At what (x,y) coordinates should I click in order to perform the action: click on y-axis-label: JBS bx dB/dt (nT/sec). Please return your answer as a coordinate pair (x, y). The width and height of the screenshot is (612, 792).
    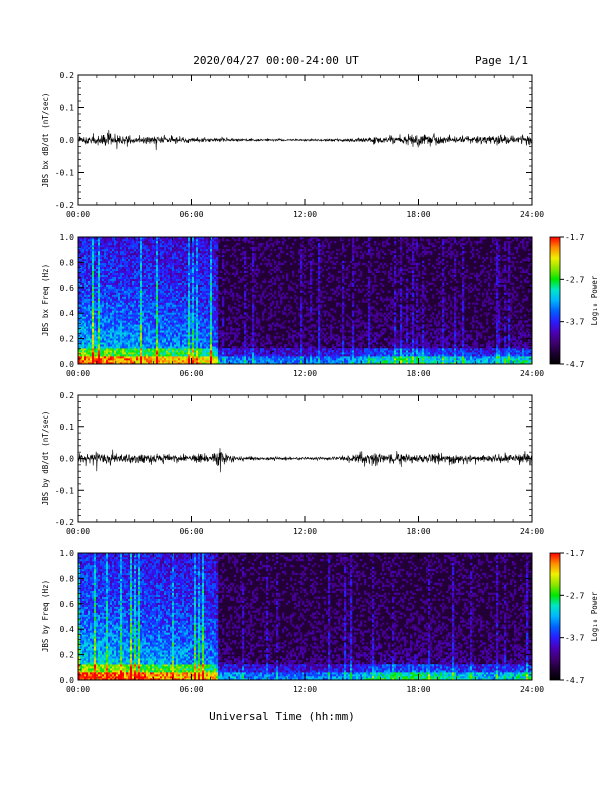
    Looking at the image, I should click on (45, 140).